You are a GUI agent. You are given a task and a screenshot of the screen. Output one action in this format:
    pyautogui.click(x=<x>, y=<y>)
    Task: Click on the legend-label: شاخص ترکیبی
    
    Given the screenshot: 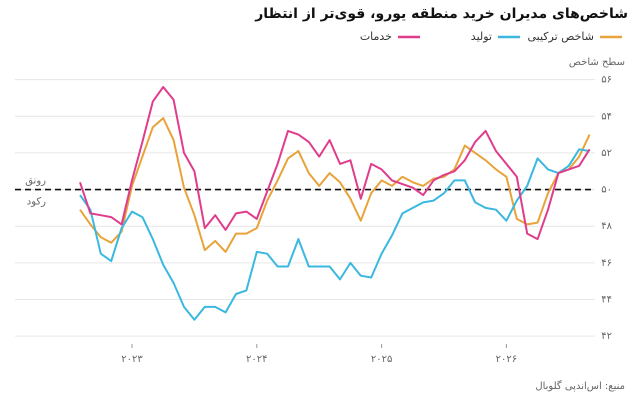 What is the action you would take?
    pyautogui.click(x=560, y=36)
    